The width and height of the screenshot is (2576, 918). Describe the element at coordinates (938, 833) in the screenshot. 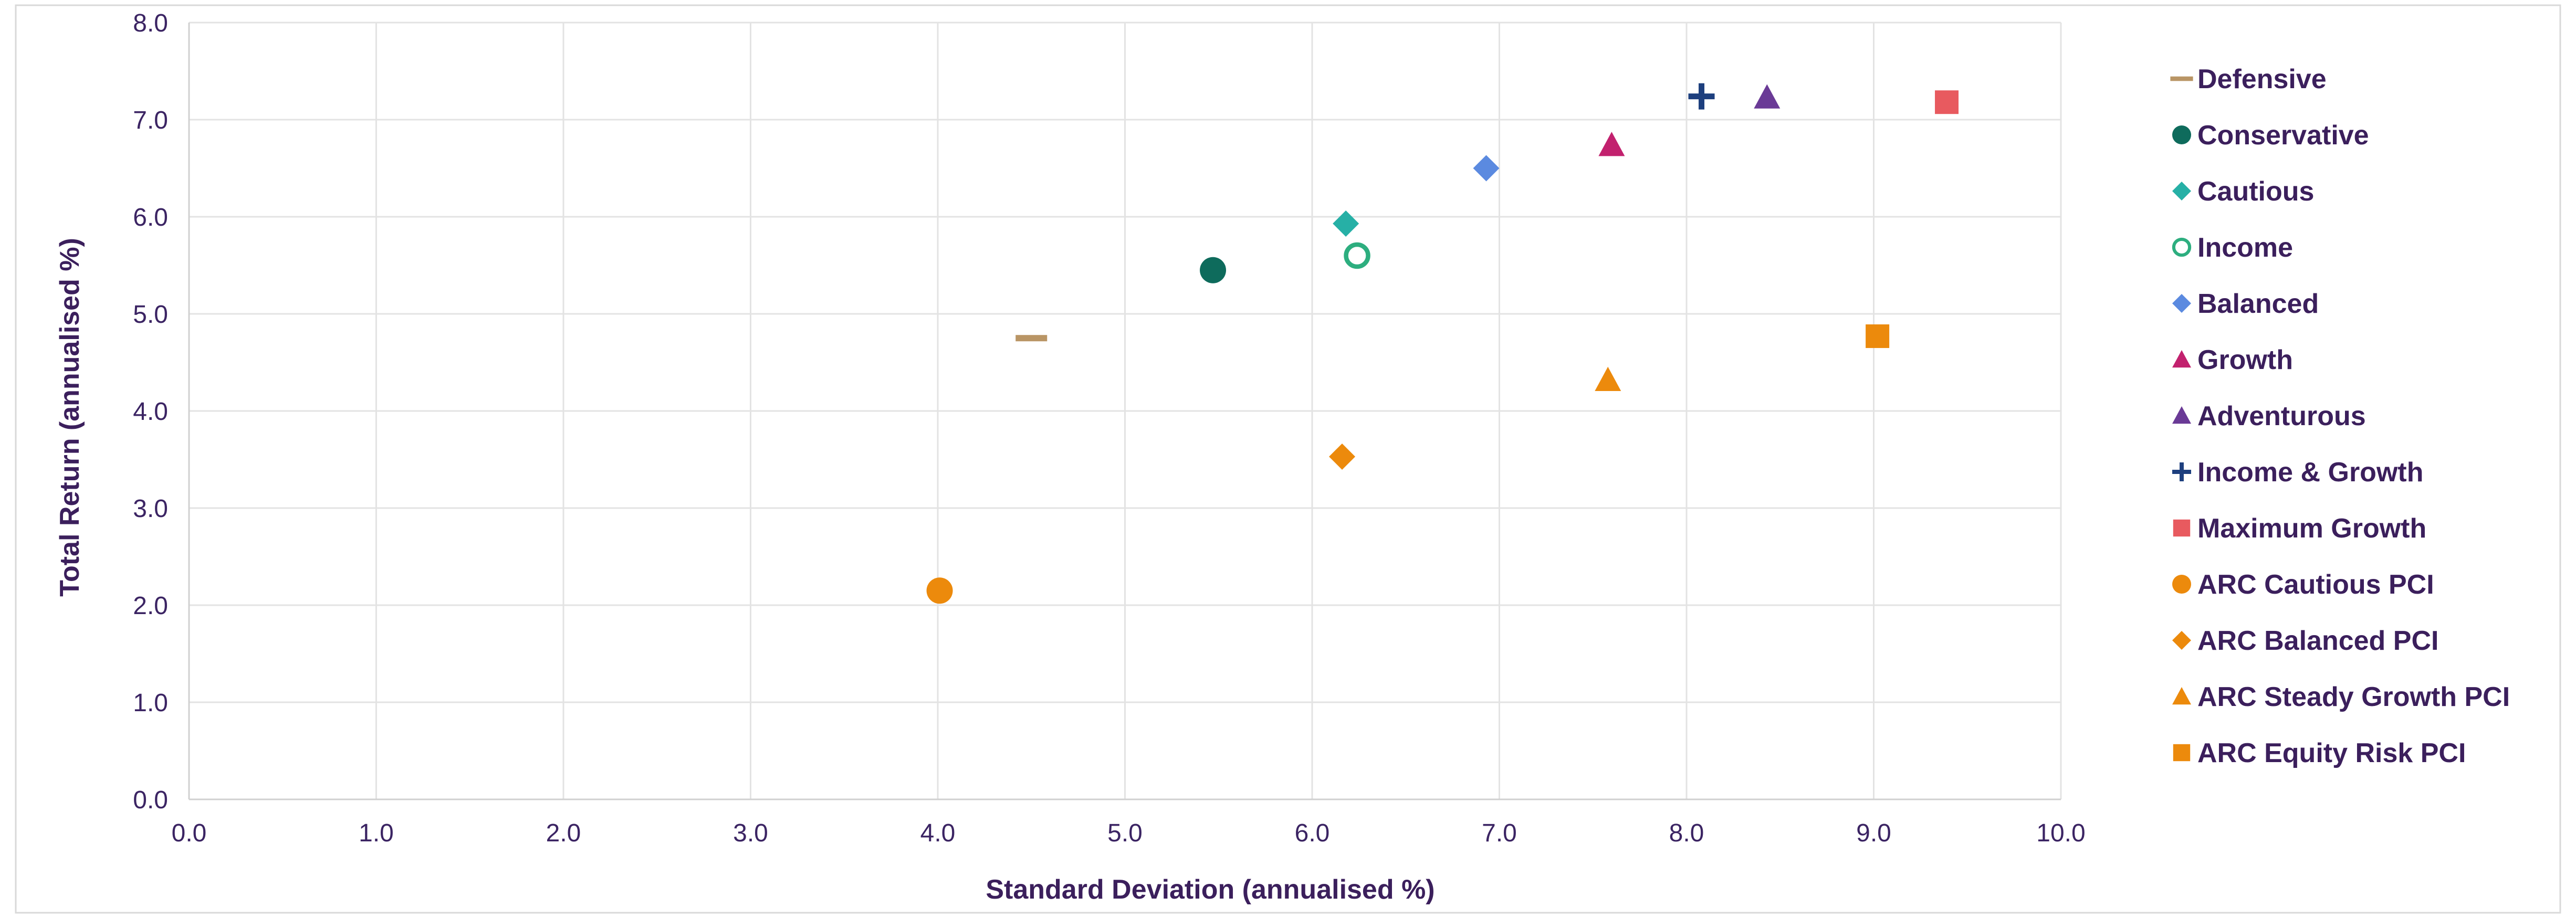

I see `x-tick-label: 4.0` at that location.